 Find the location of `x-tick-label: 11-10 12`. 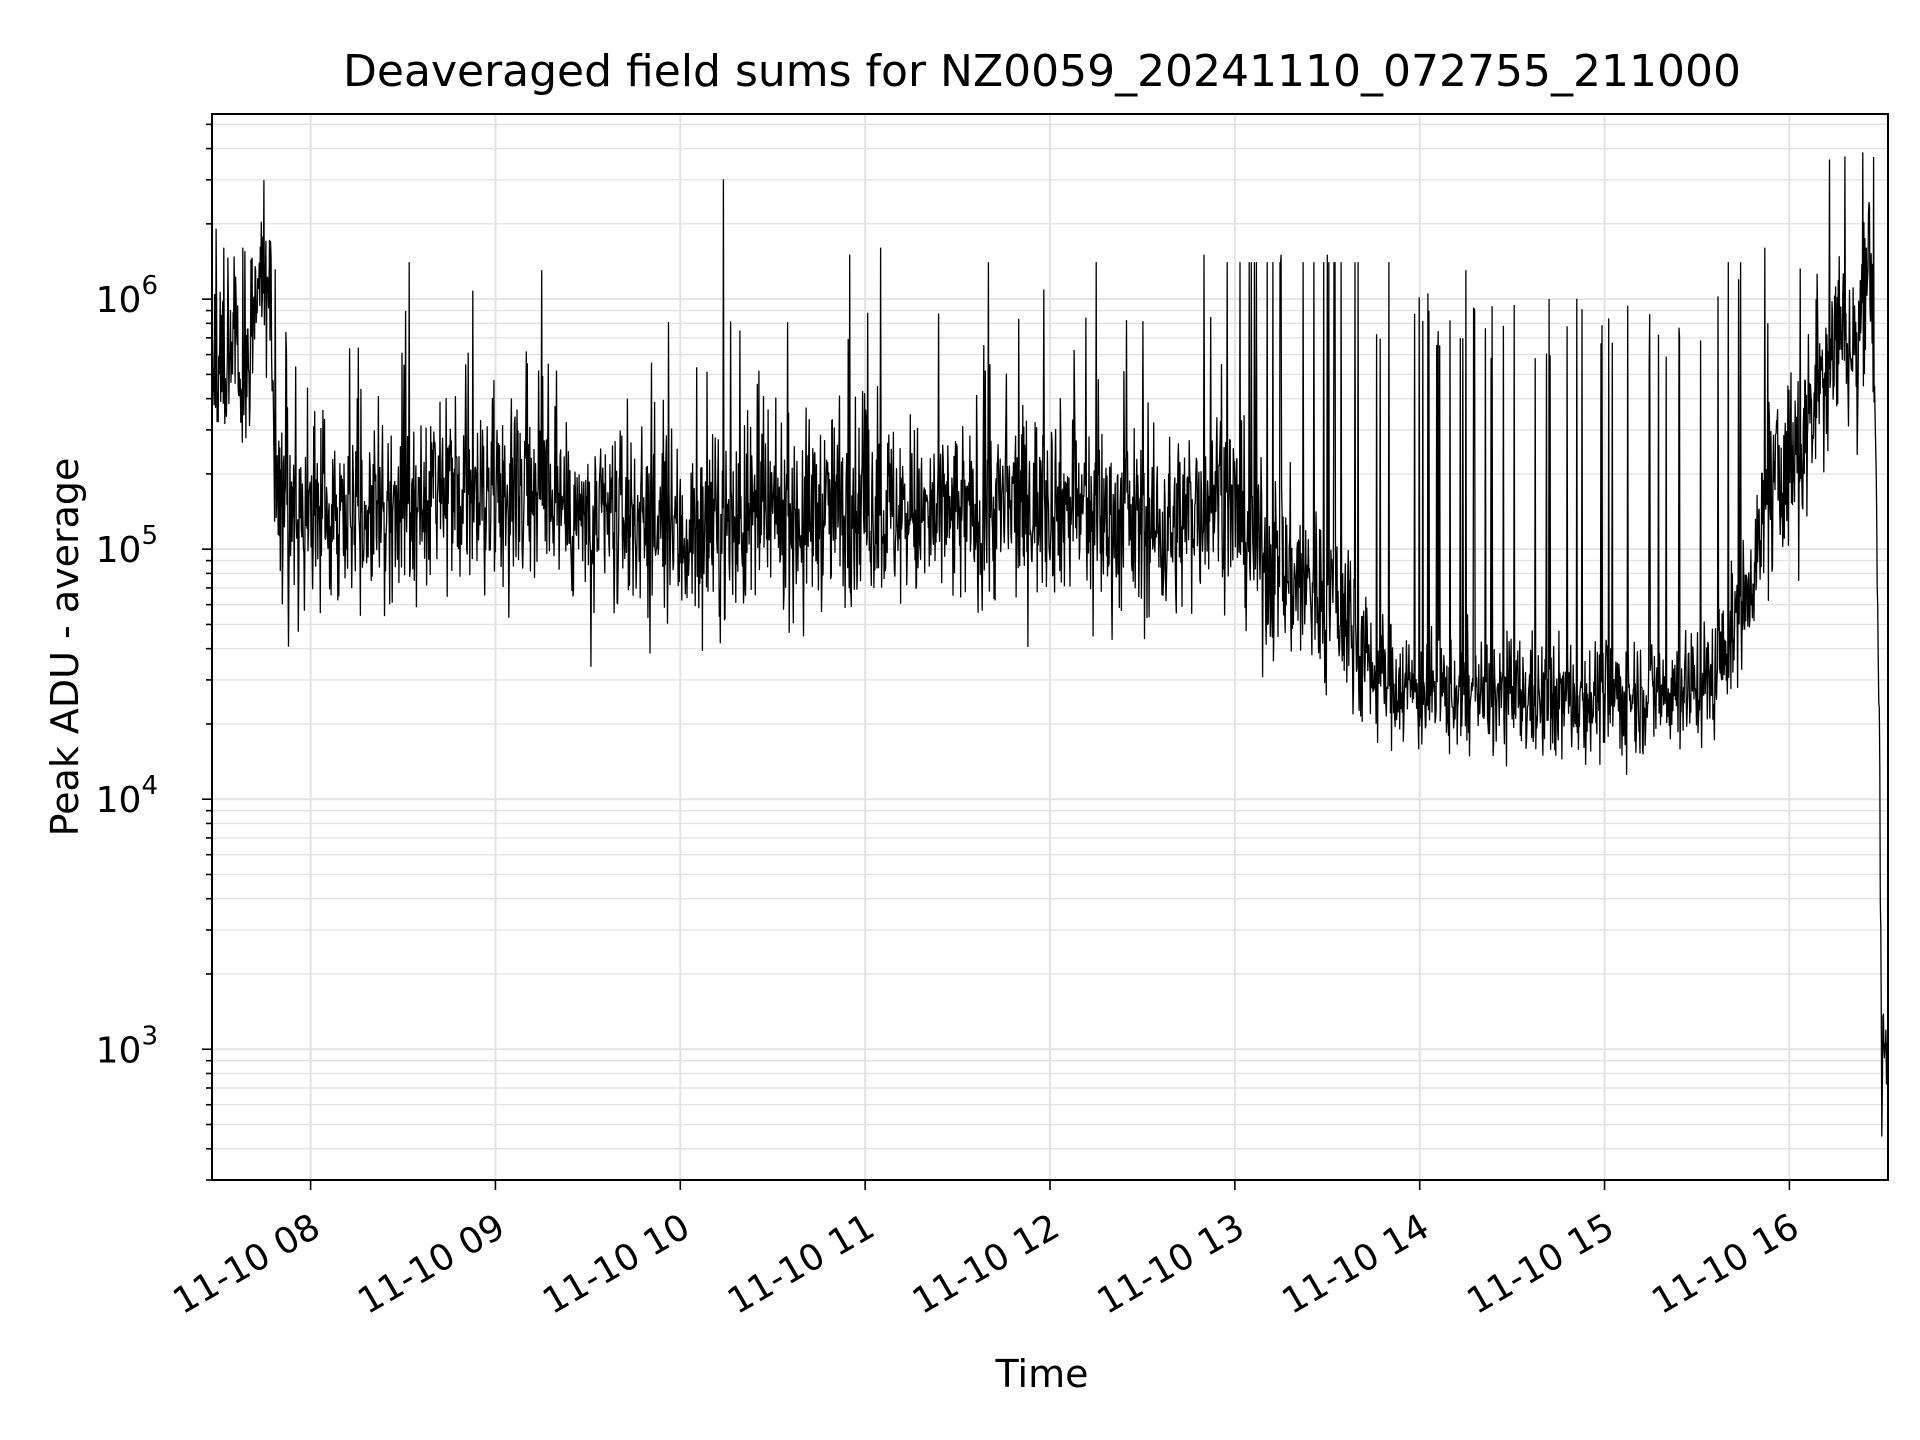

x-tick-label: 11-10 12 is located at coordinates (986, 1264).